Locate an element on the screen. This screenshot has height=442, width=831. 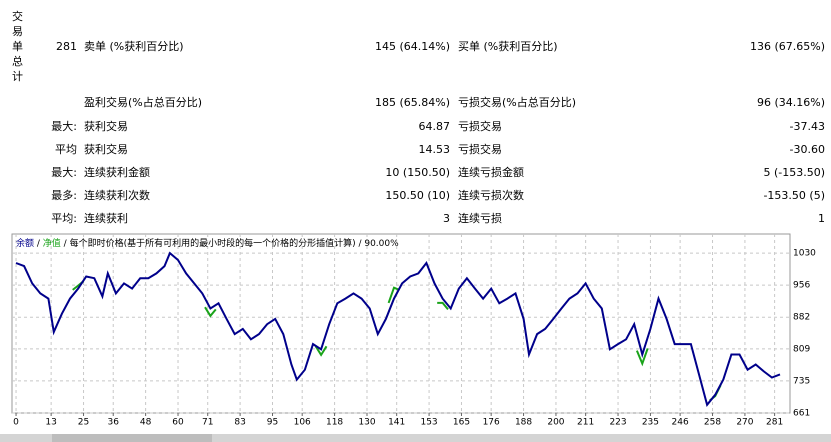
cell: 连续亏损 is located at coordinates (480, 218).